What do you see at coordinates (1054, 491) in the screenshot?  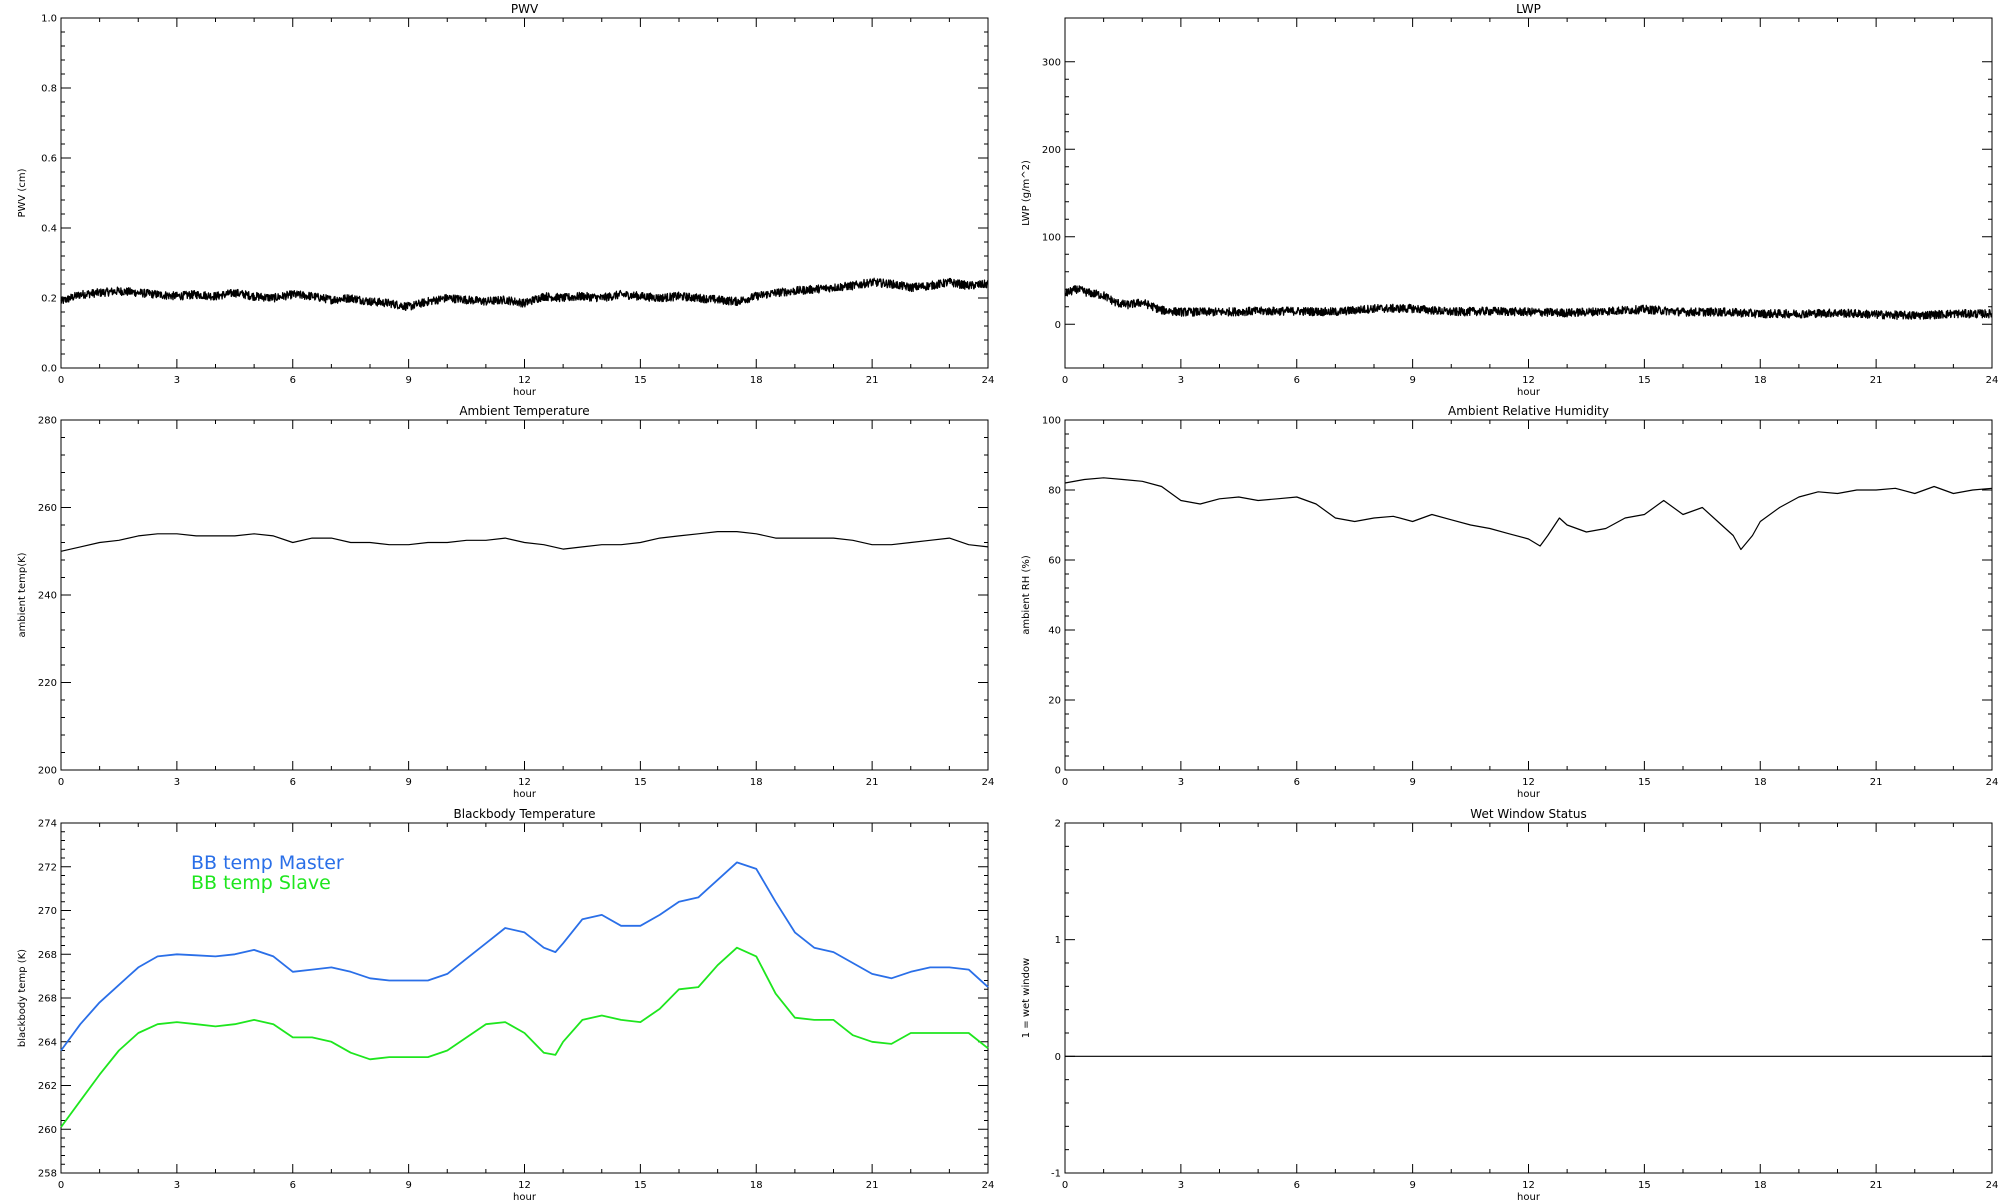 I see `y-tick-label: 80` at bounding box center [1054, 491].